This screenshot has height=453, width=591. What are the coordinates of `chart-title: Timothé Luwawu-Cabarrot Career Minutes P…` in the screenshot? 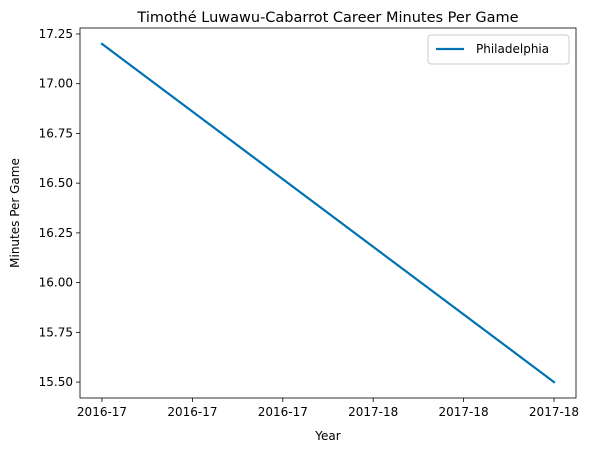 It's located at (327, 18).